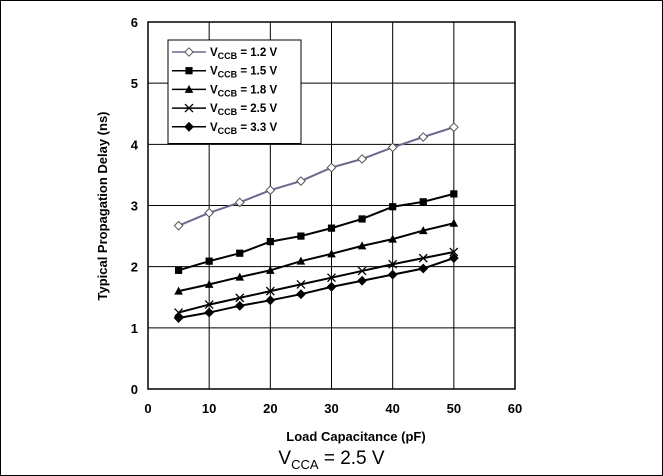 Image resolution: width=663 pixels, height=476 pixels. What do you see at coordinates (515, 408) in the screenshot?
I see `x-tick-label: 60` at bounding box center [515, 408].